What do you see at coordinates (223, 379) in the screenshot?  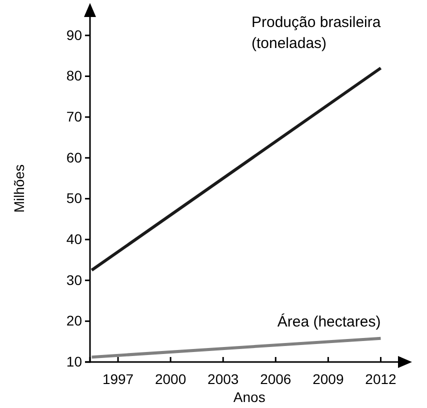 I see `x-tick-label: 2003` at bounding box center [223, 379].